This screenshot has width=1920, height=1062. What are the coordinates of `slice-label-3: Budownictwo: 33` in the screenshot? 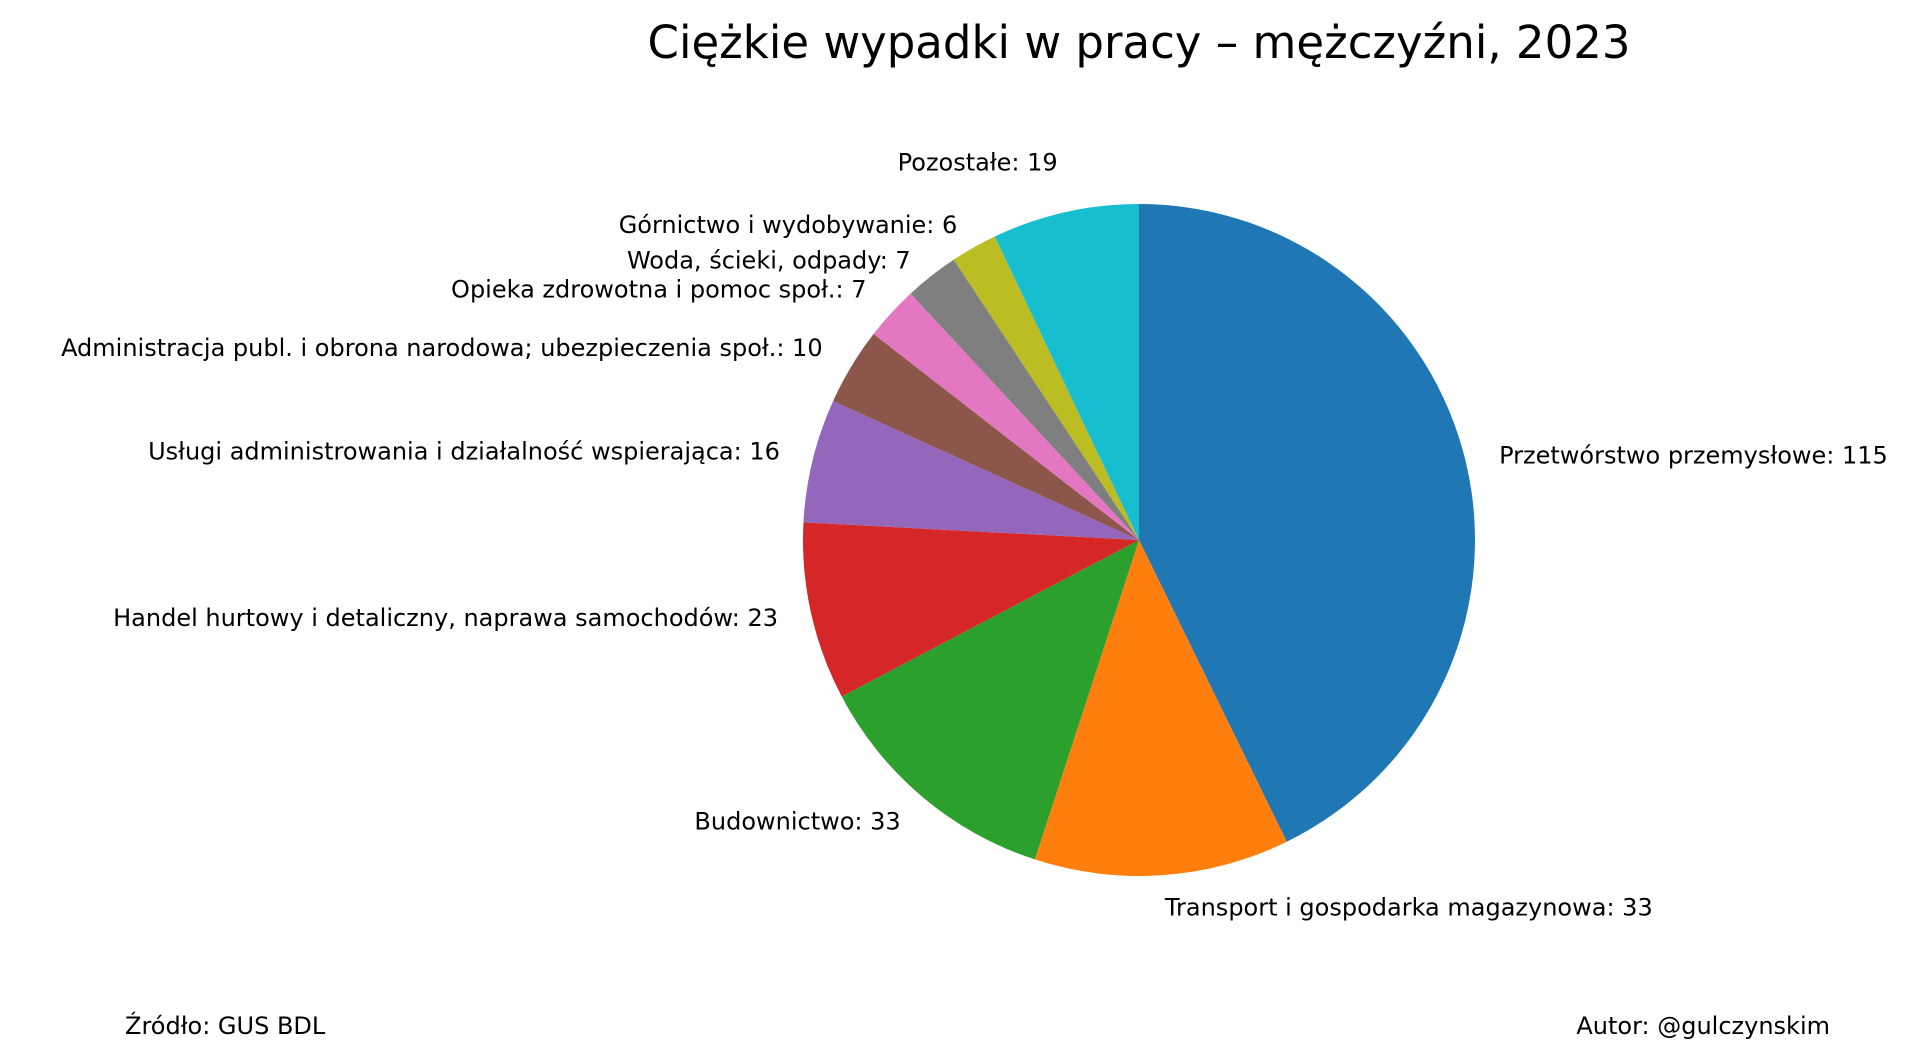 It's located at (797, 822).